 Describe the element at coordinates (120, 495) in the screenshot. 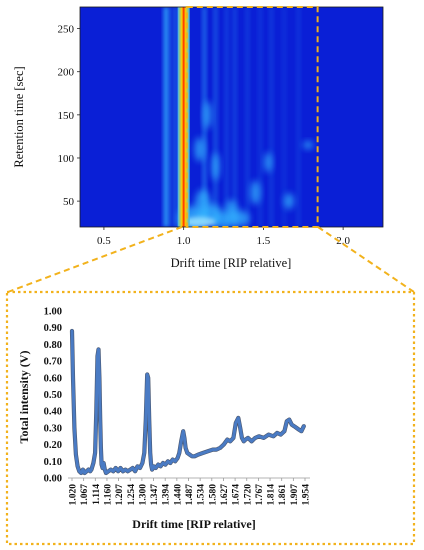

I see `line-x-tick-label: 1.207` at that location.